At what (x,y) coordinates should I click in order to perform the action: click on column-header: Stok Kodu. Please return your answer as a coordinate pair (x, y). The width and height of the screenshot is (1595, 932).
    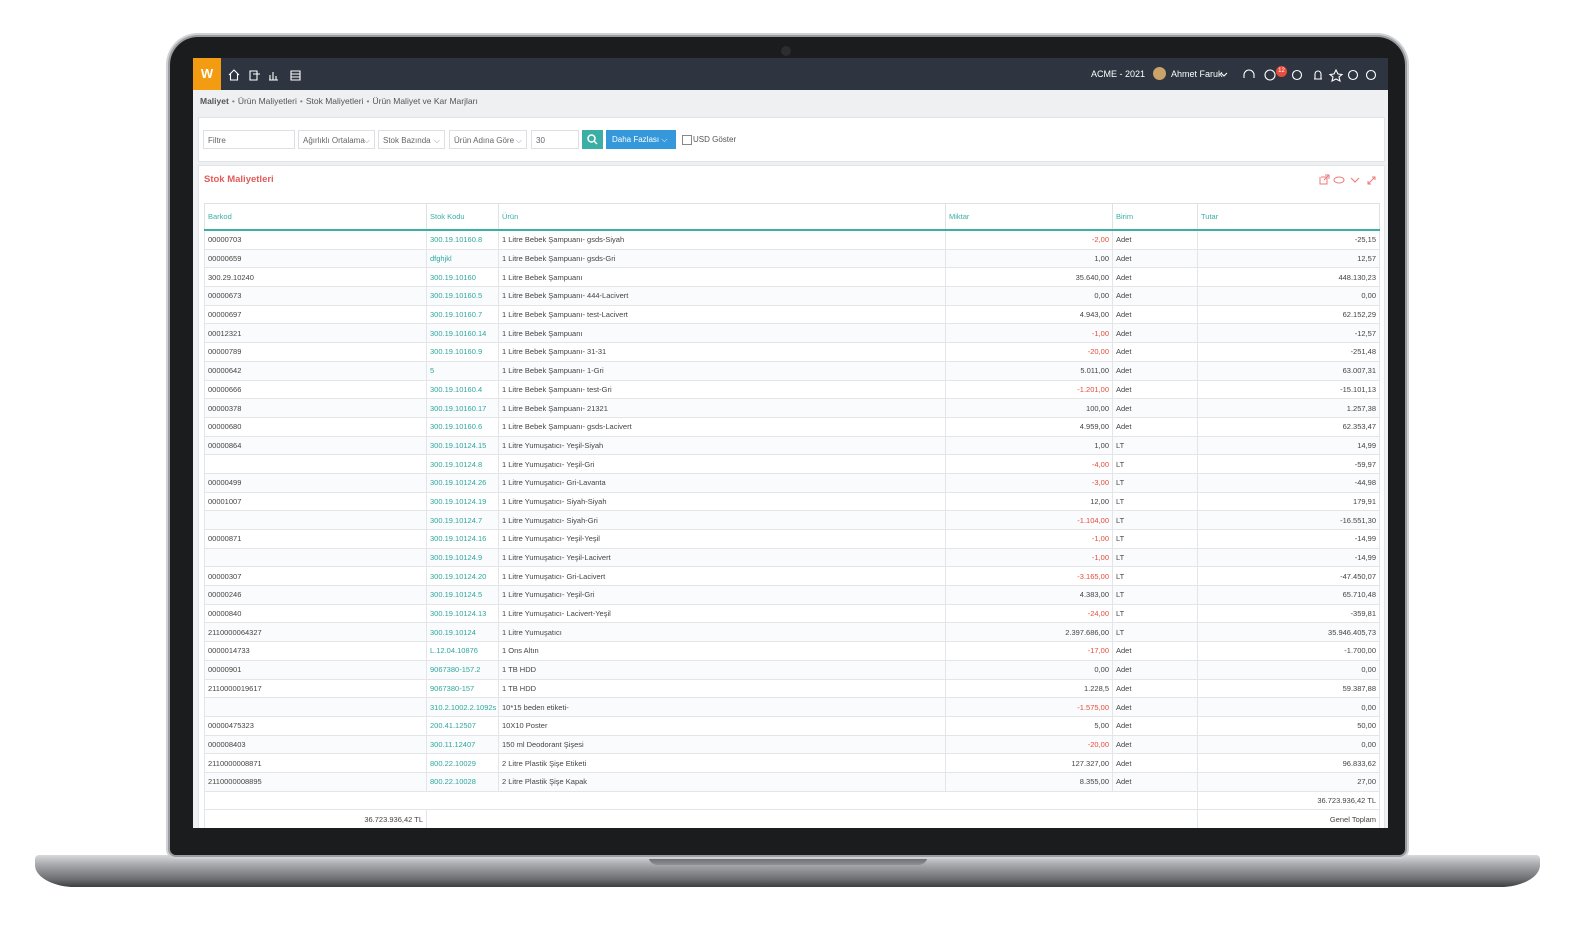
    Looking at the image, I should click on (462, 217).